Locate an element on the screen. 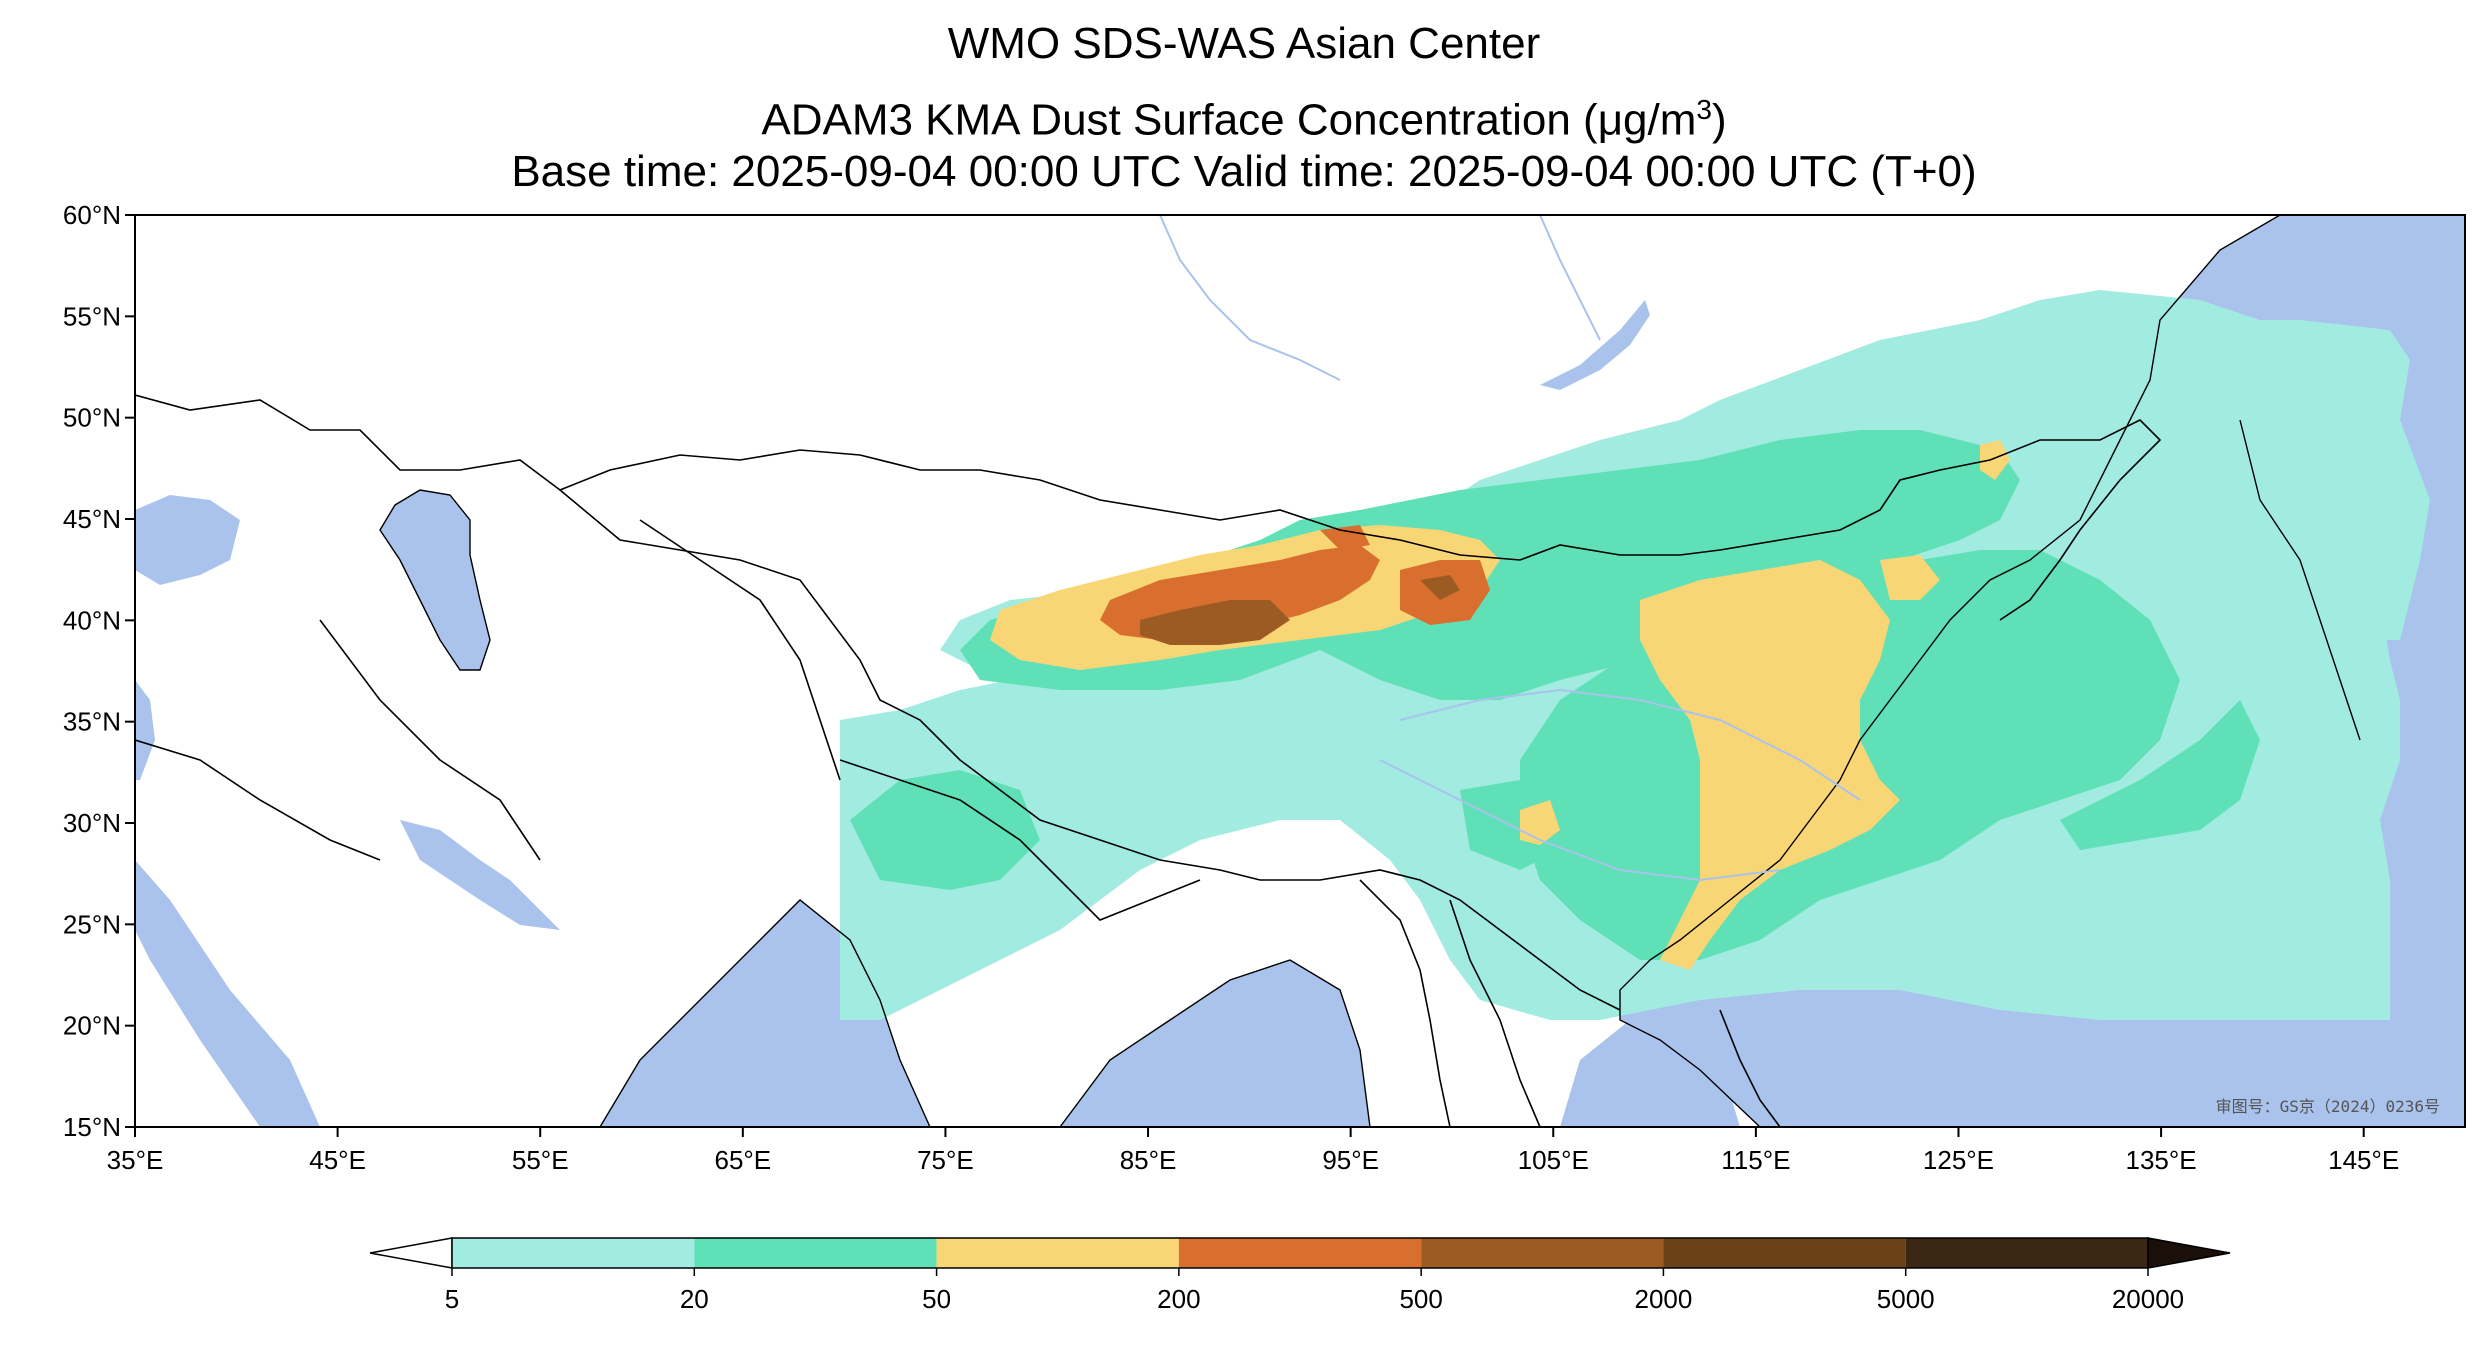  colorbar-label: 2000 is located at coordinates (1664, 1299).